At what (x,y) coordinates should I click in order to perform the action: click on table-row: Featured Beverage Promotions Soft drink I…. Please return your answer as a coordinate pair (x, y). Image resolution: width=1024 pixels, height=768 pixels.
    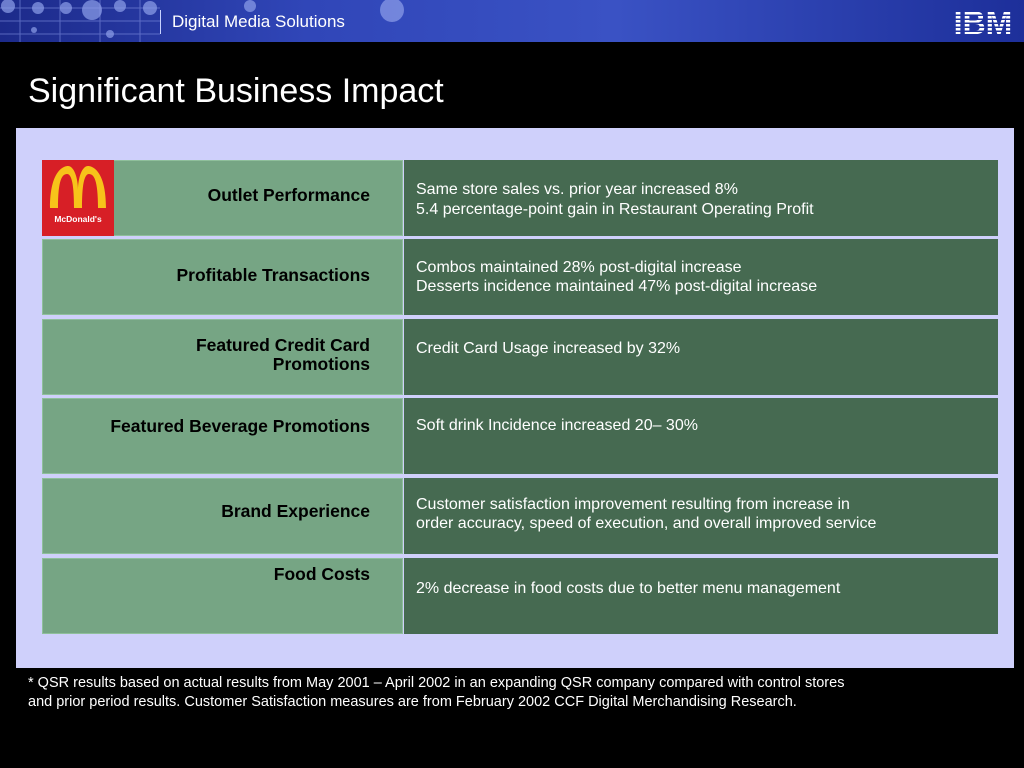
    Looking at the image, I should click on (520, 436).